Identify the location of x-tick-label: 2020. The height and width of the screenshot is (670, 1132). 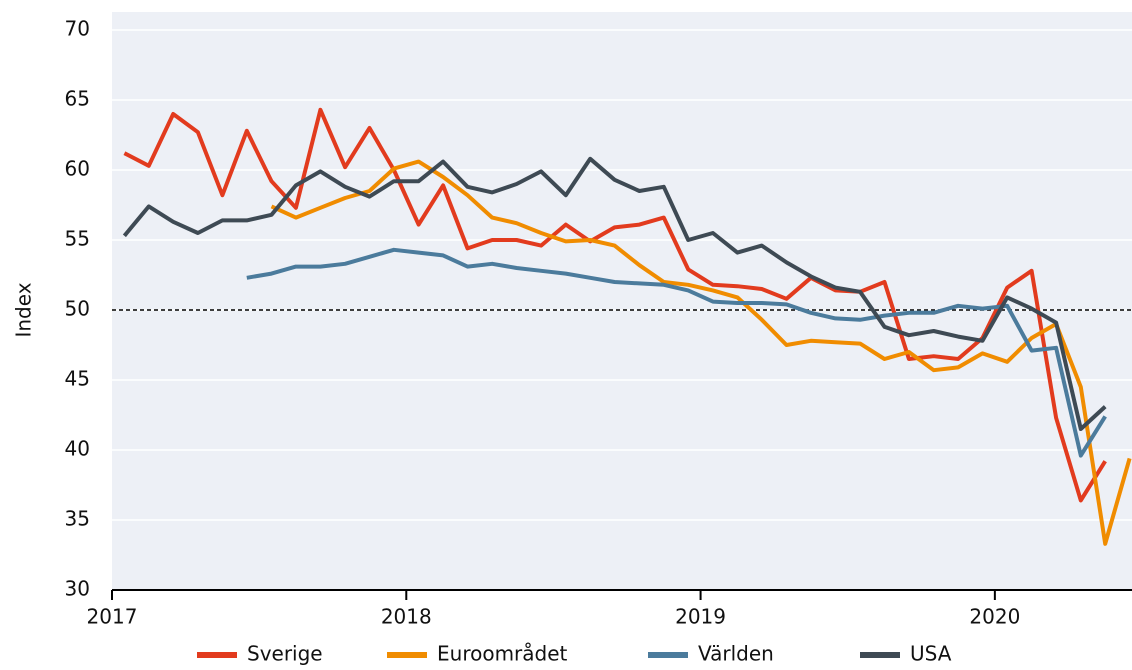
(994, 617).